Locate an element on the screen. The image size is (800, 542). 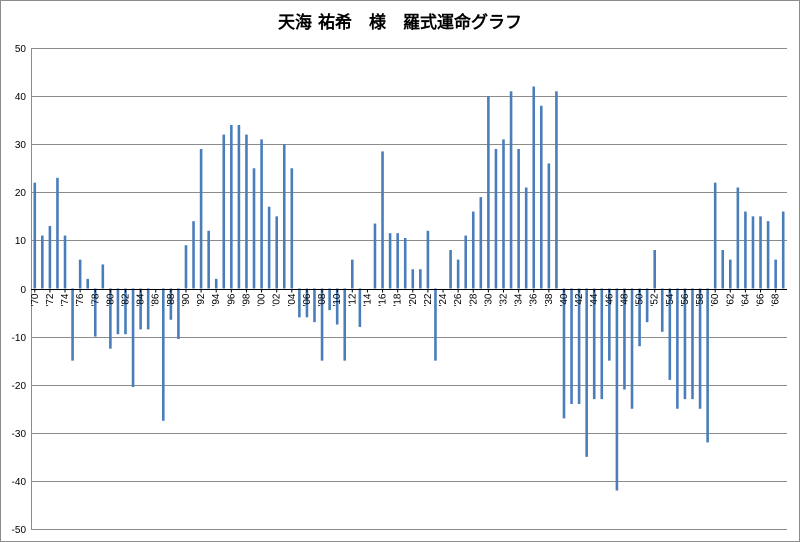
y-tick-label: -50 is located at coordinates (19, 530).